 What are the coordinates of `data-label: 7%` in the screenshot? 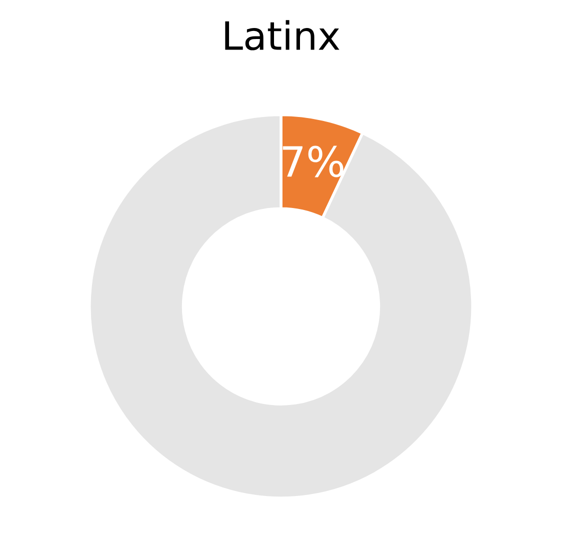 It's located at (313, 162).